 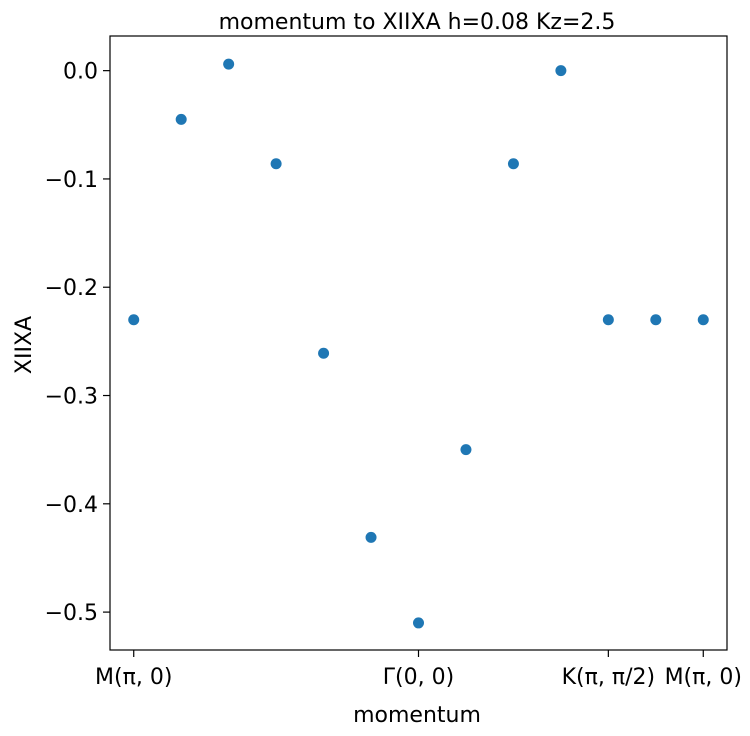 I want to click on y-tick-label: −0.4, so click(x=71, y=505).